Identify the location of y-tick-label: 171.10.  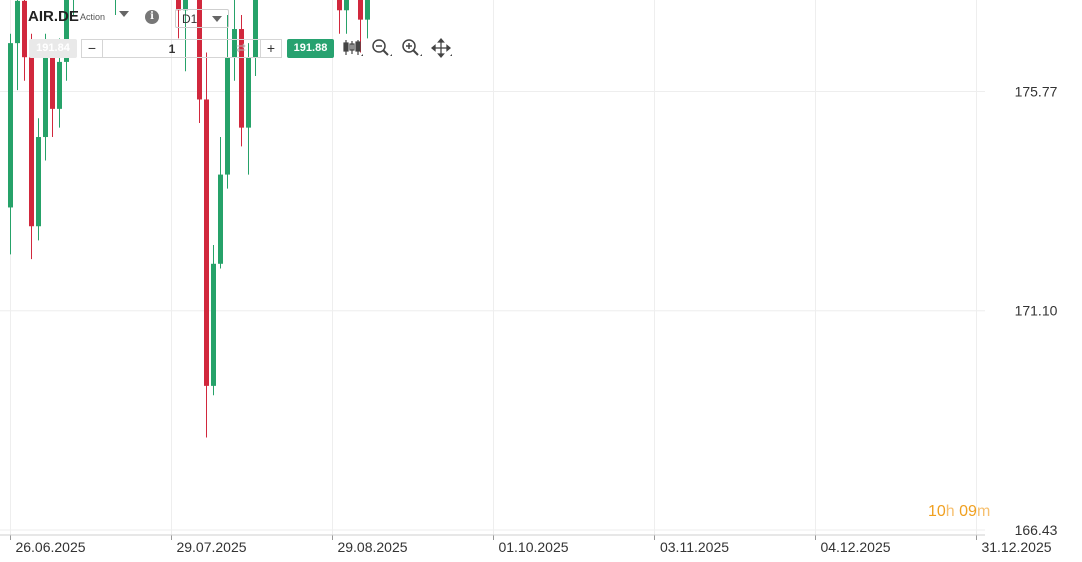
(1036, 311).